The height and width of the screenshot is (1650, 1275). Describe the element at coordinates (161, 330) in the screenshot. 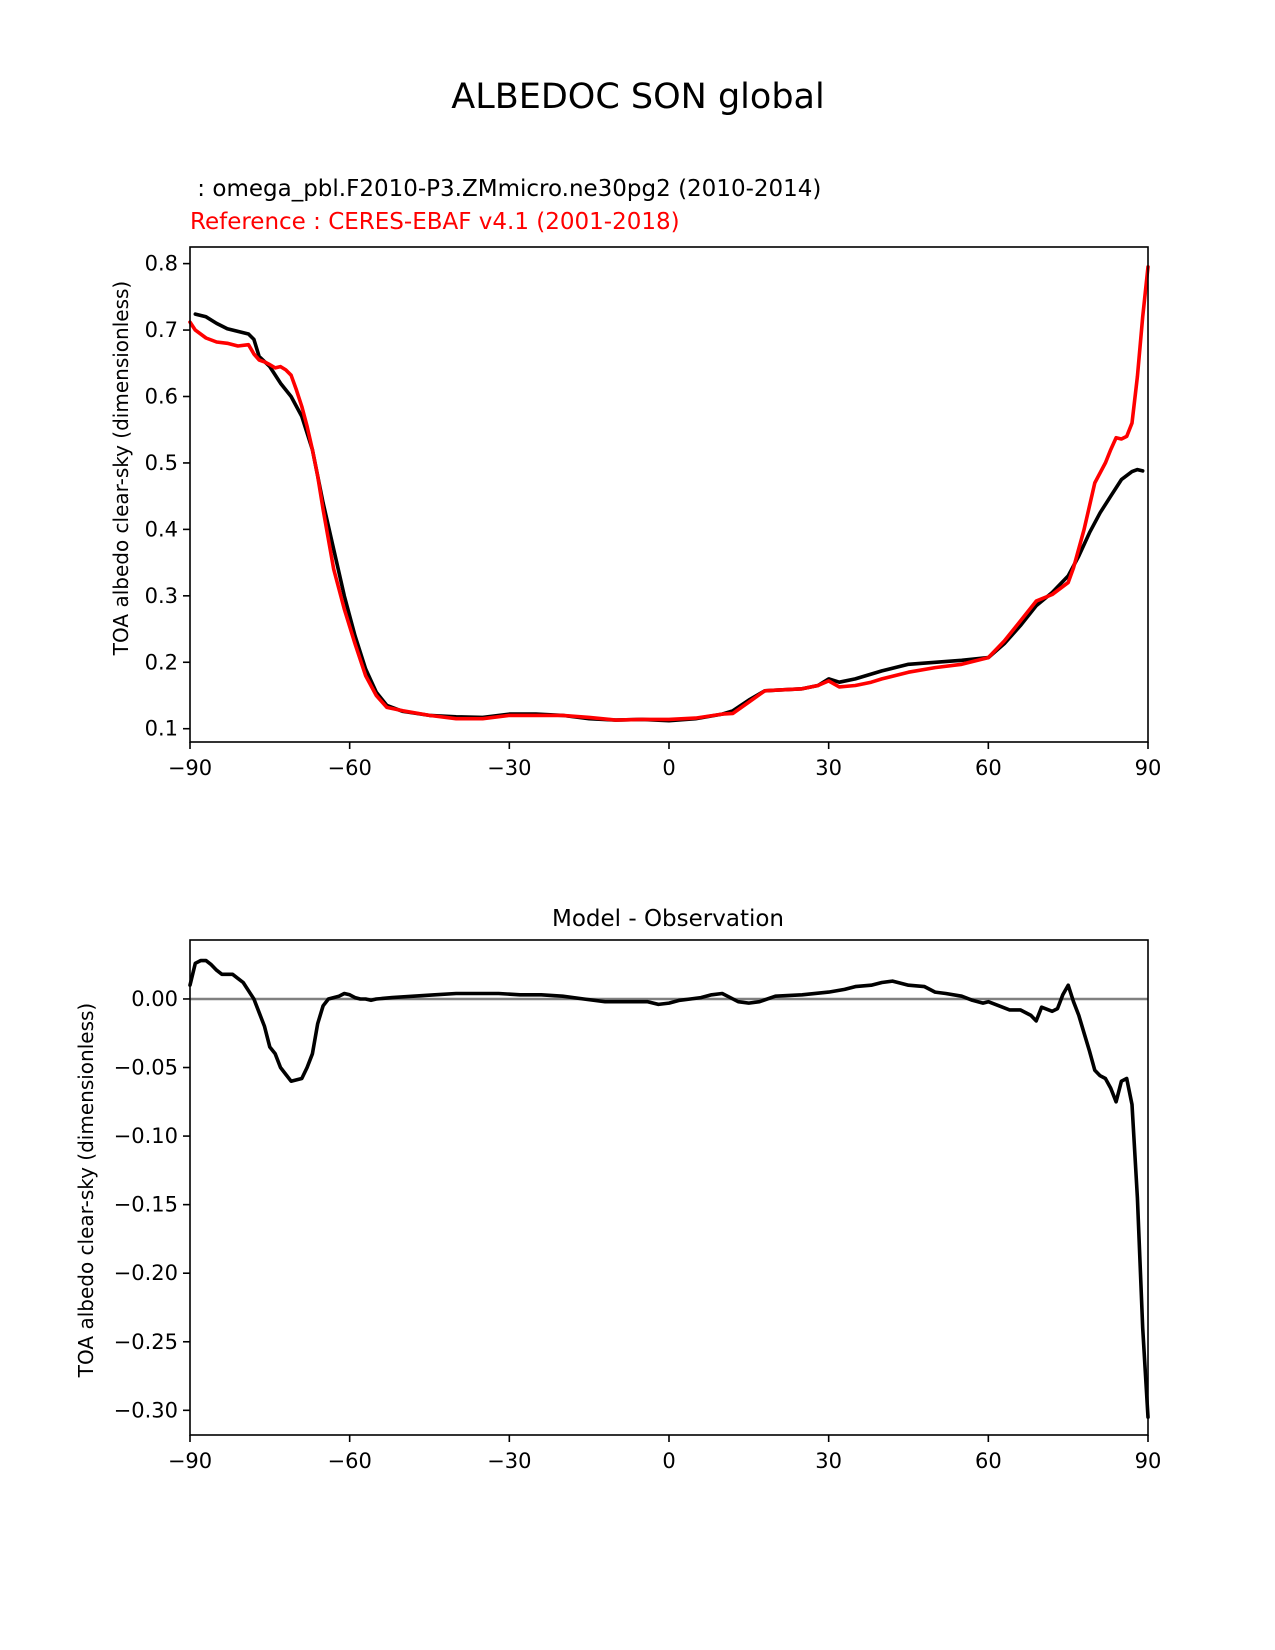

I see `y-tick-label: 0.7` at that location.